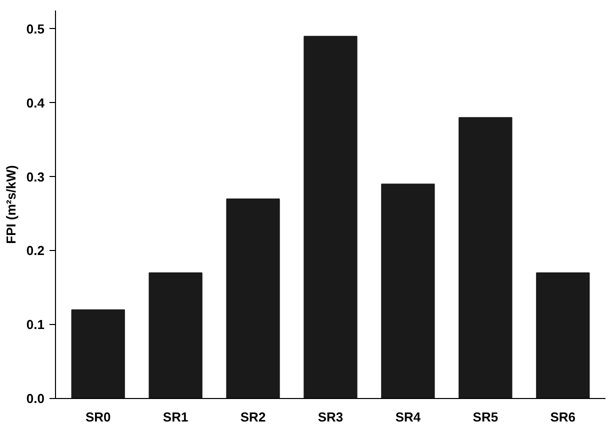  I want to click on y-tick-label: 0.3, so click(35, 176).